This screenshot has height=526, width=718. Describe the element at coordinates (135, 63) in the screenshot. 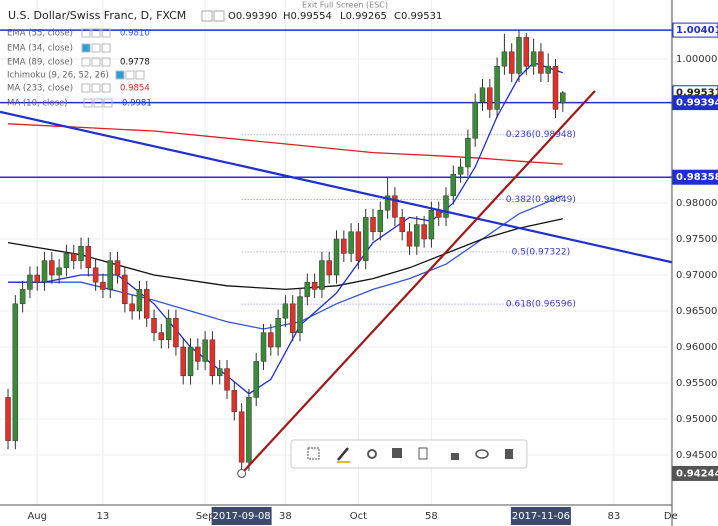

I see `indicator-value: 0.9778` at that location.